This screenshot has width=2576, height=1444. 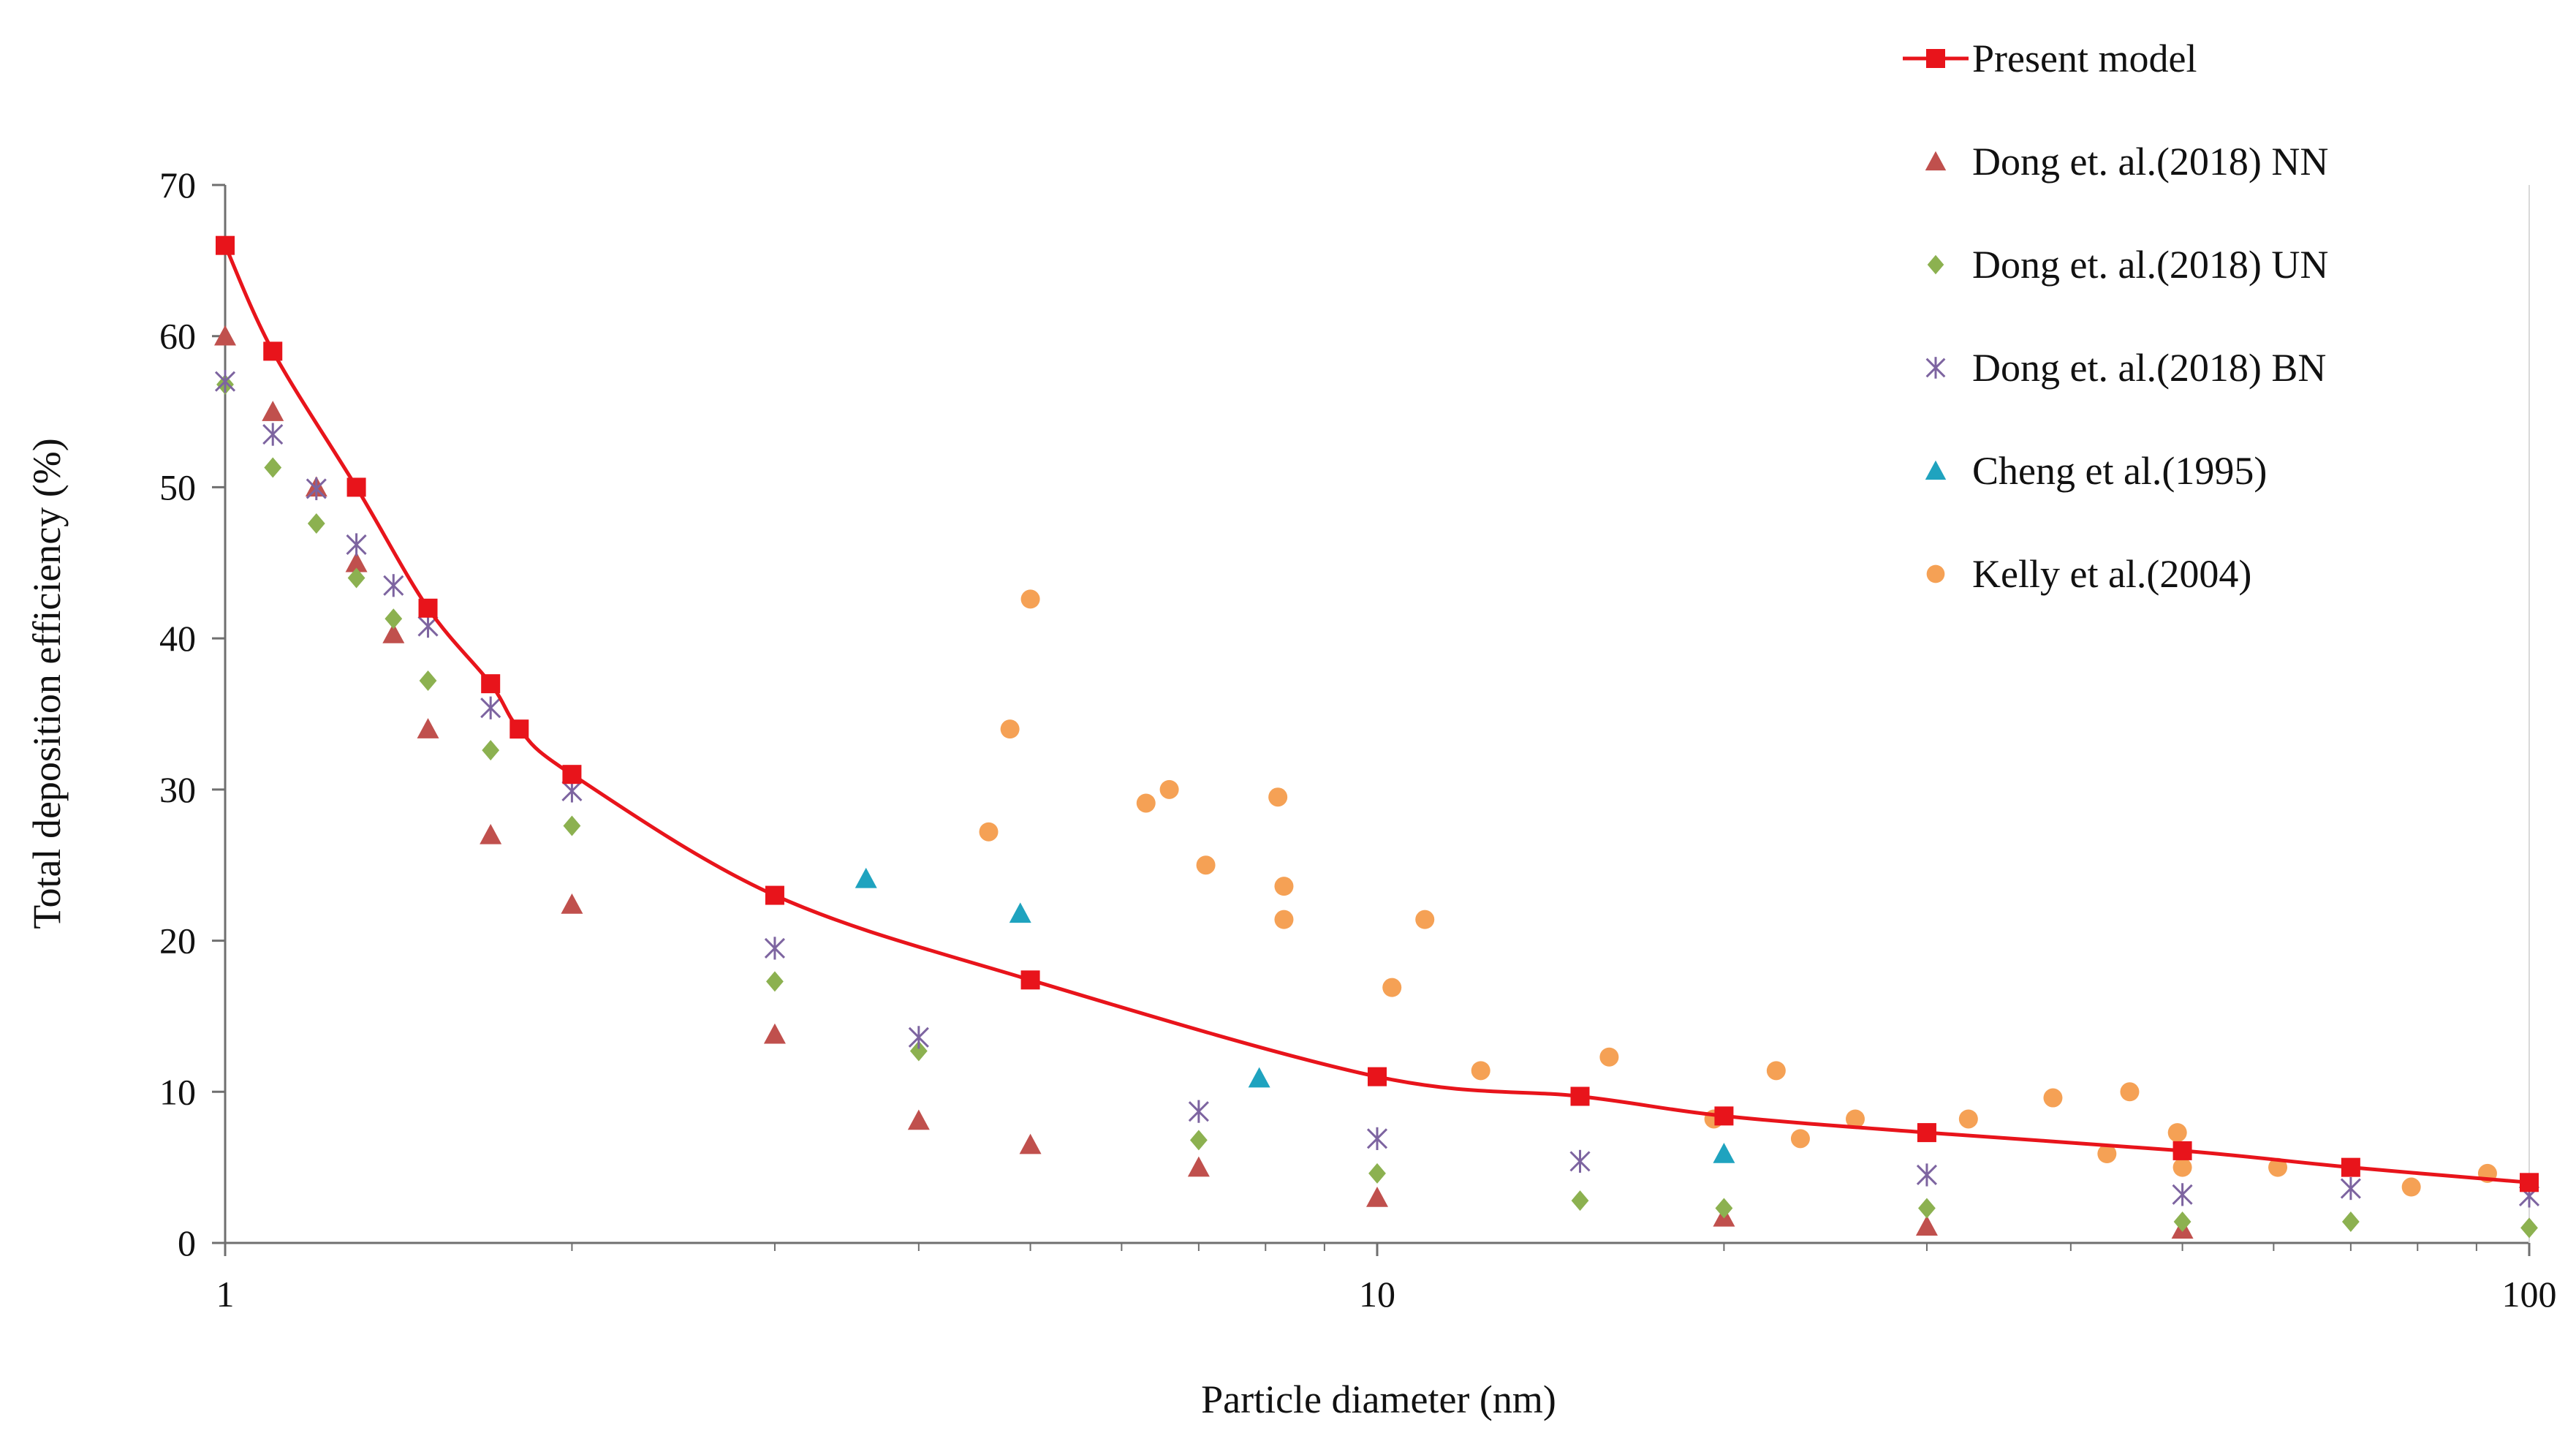 I want to click on x-tick-label: 1, so click(x=225, y=1294).